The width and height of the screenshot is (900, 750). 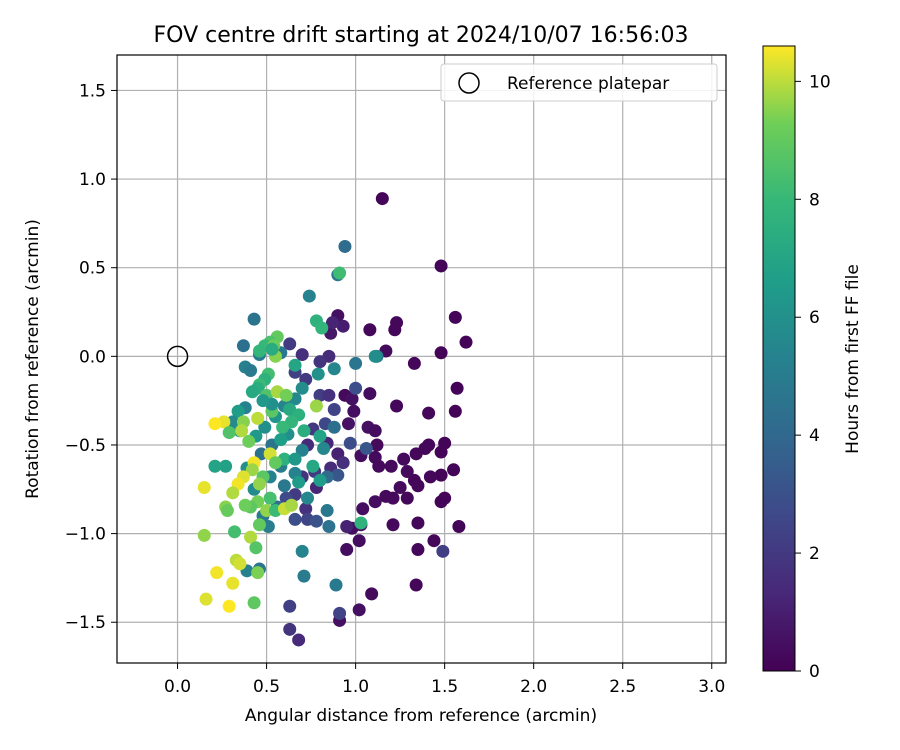 What do you see at coordinates (92, 269) in the screenshot?
I see `y-tick-label: 0.5` at bounding box center [92, 269].